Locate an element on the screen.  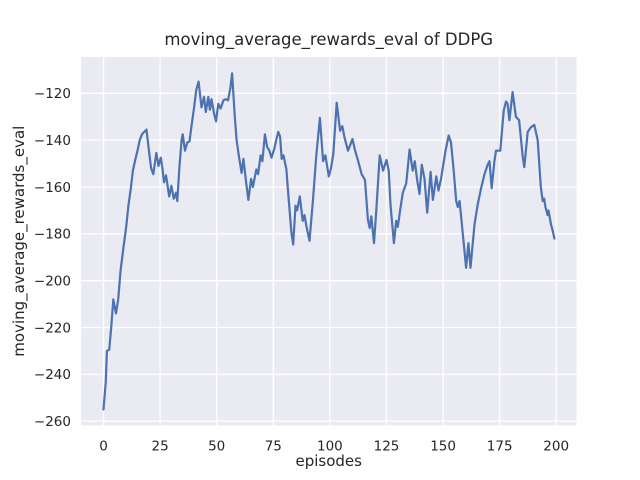
y-tick-label: −200 is located at coordinates (52, 282).